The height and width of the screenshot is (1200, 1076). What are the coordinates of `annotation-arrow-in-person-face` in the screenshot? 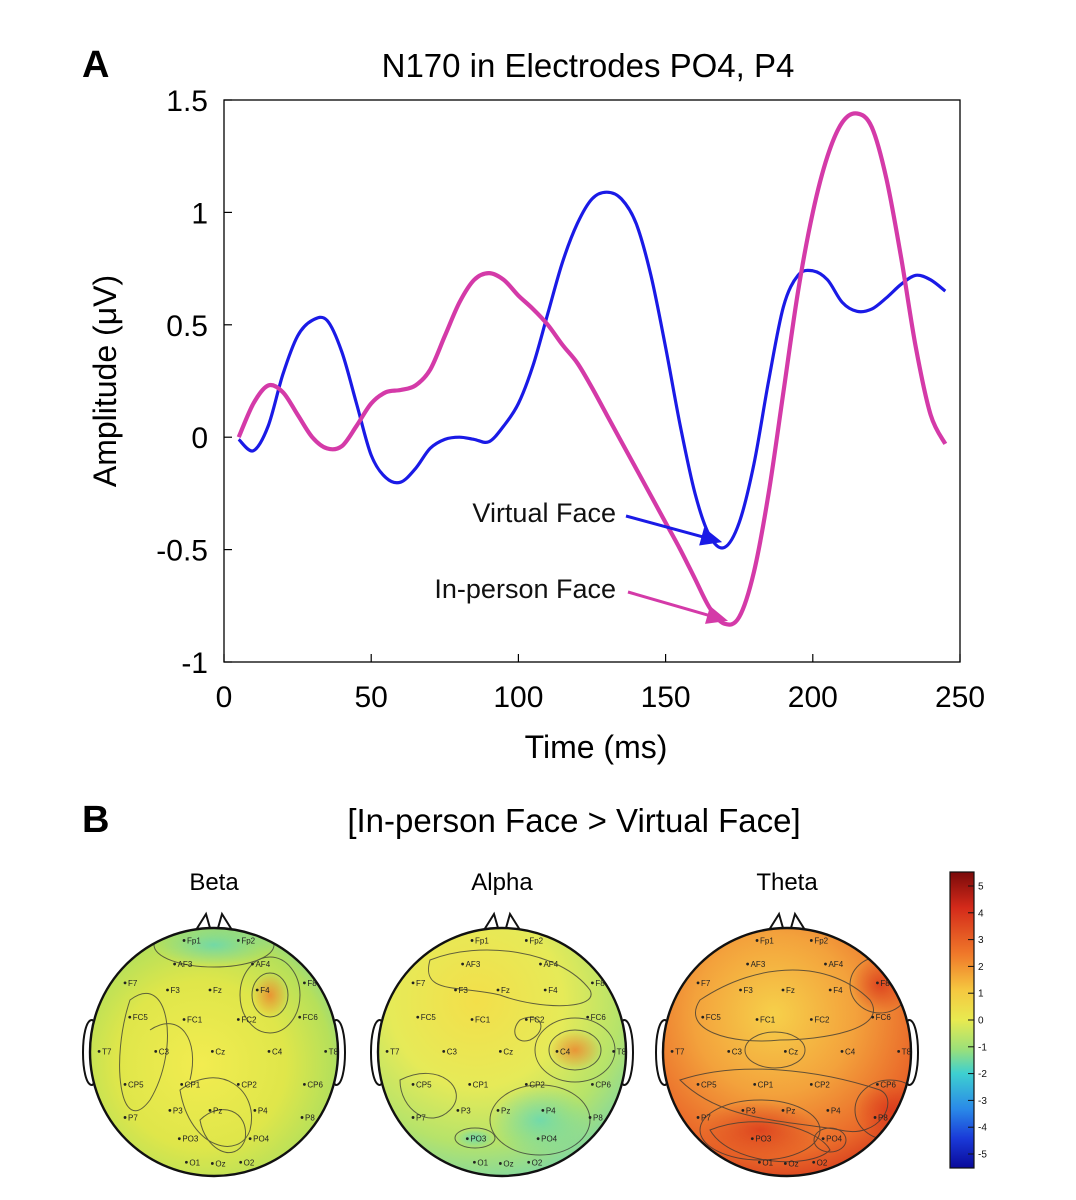 It's located at (677, 607).